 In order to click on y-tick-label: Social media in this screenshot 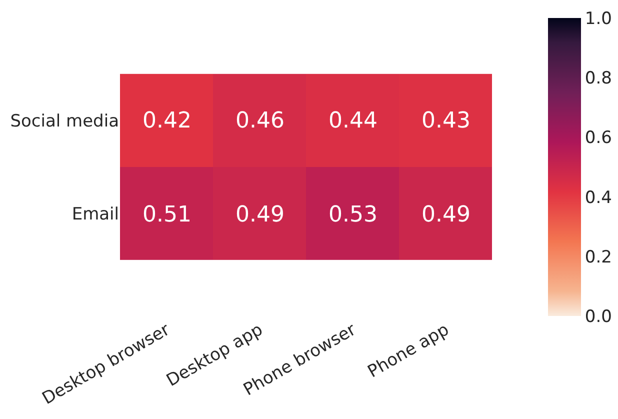, I will do `click(64, 121)`.